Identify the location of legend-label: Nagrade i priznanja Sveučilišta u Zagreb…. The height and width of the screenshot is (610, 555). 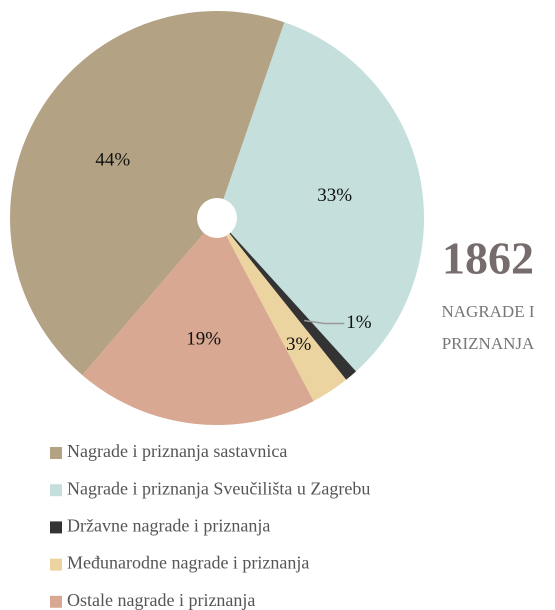
(218, 488).